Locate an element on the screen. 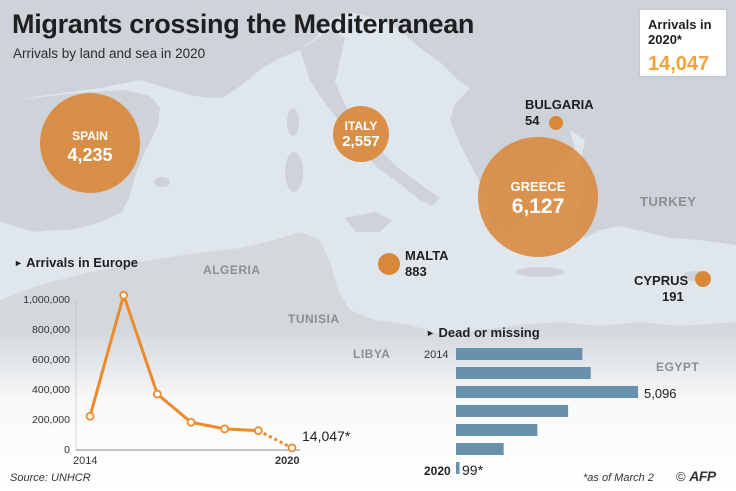 The image size is (736, 491). bar-2016 is located at coordinates (547, 392).